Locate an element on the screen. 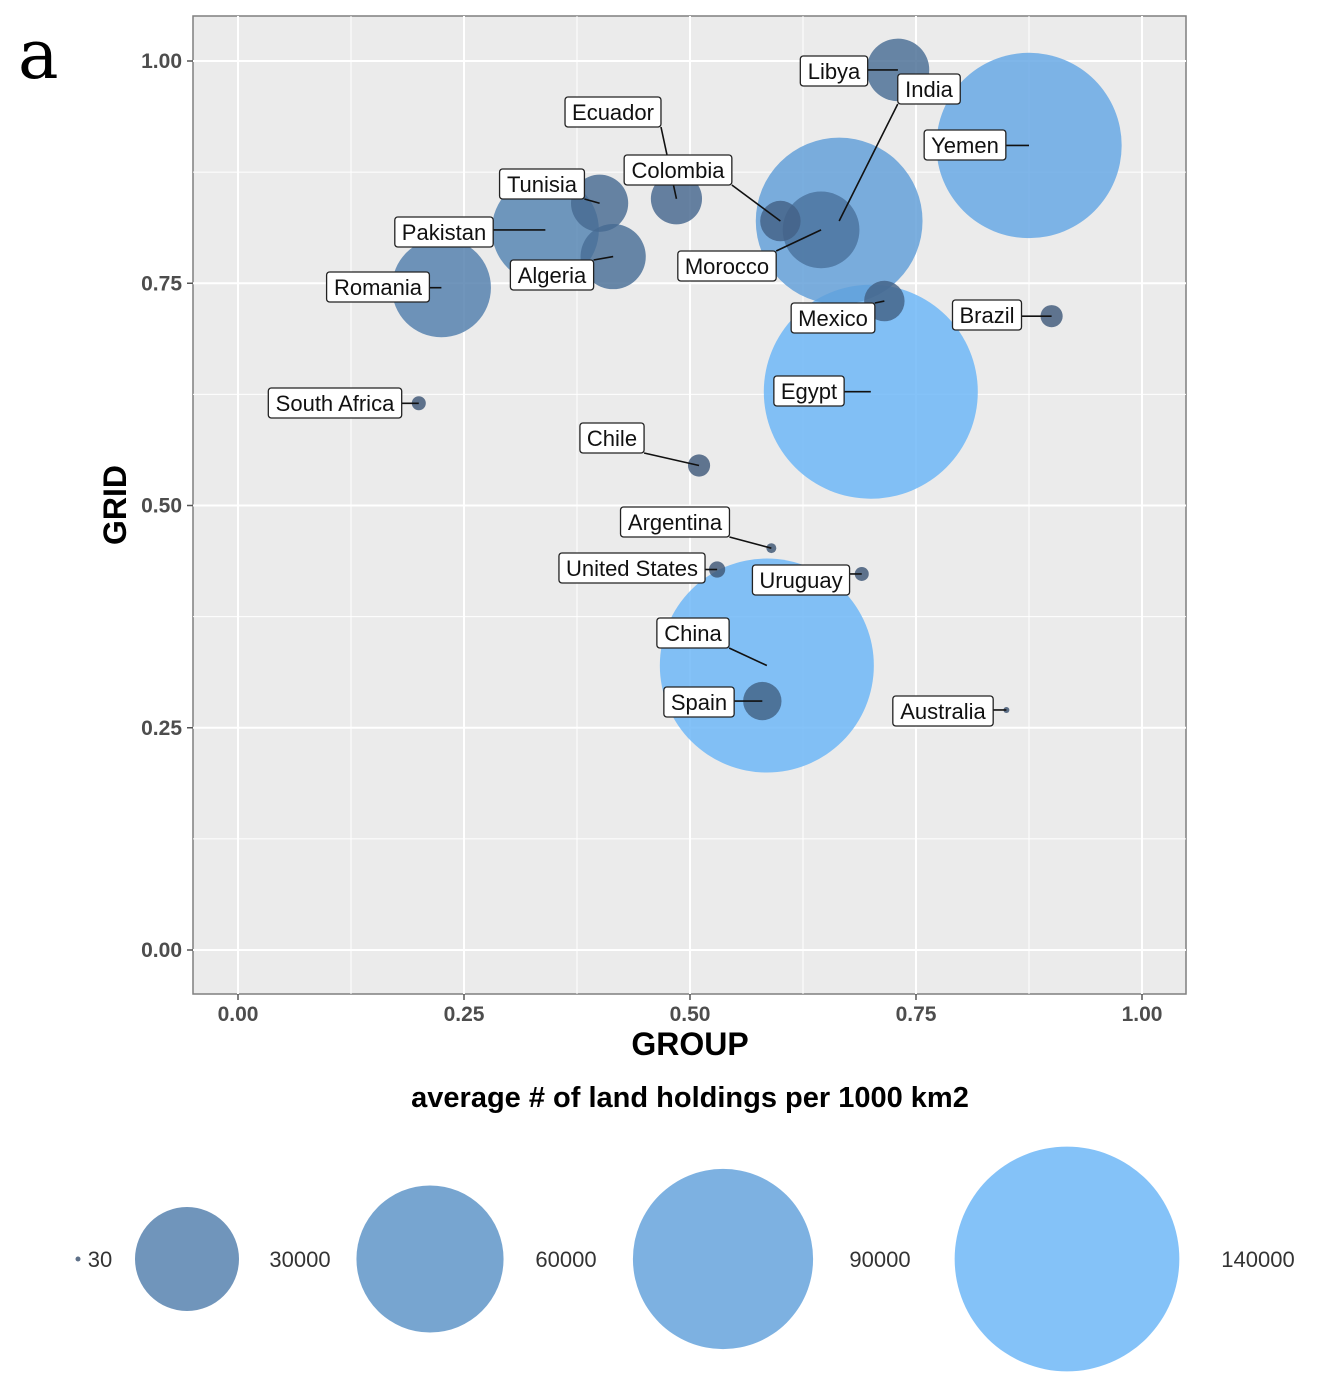  bubble-morocco is located at coordinates (821, 230).